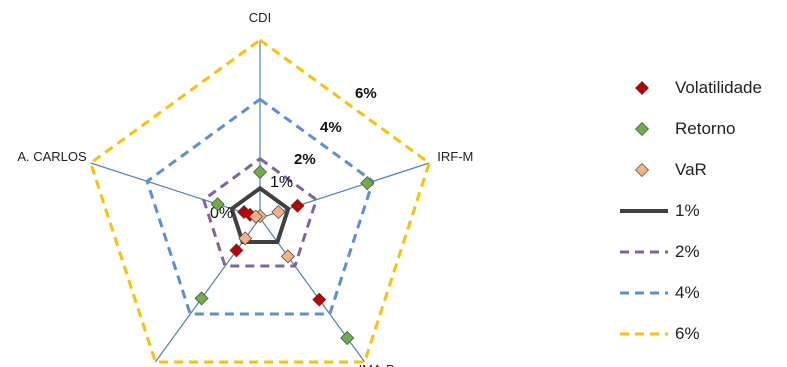 Image resolution: width=787 pixels, height=367 pixels. Describe the element at coordinates (221, 213) in the screenshot. I see `scale-label-0: 0%` at that location.